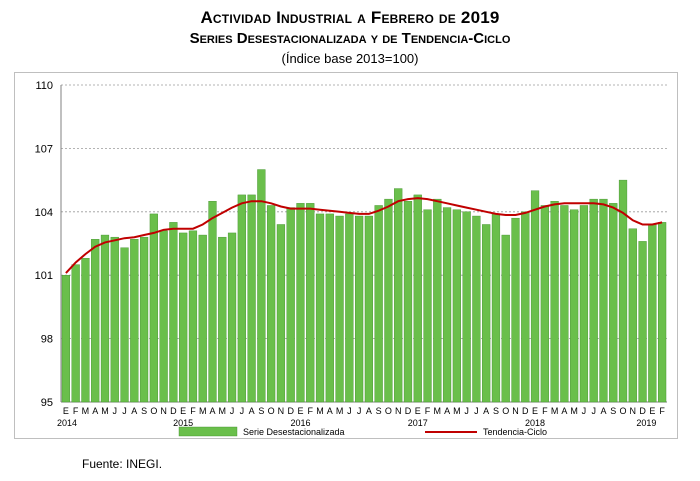 Image resolution: width=700 pixels, height=481 pixels. What do you see at coordinates (44, 276) in the screenshot?
I see `y-tick-label: 101` at bounding box center [44, 276].